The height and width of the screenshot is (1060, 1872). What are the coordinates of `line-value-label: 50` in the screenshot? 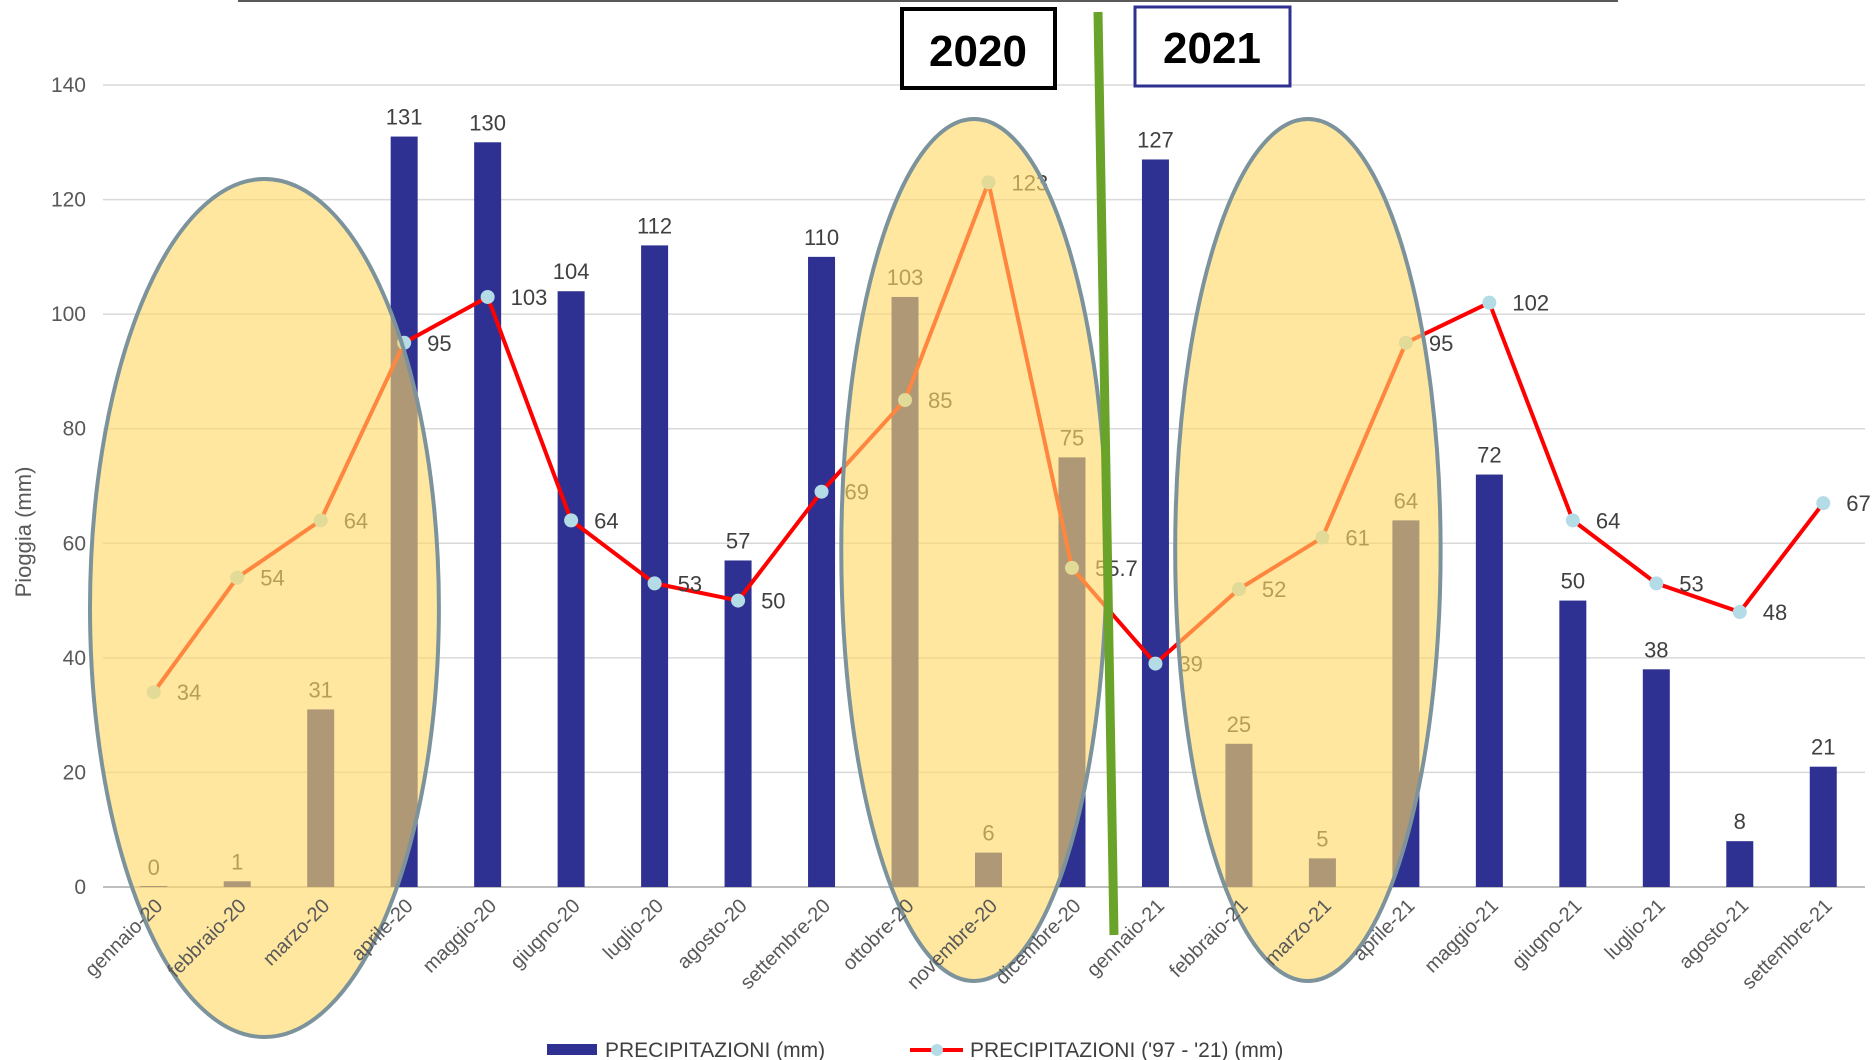 It's located at (773, 601).